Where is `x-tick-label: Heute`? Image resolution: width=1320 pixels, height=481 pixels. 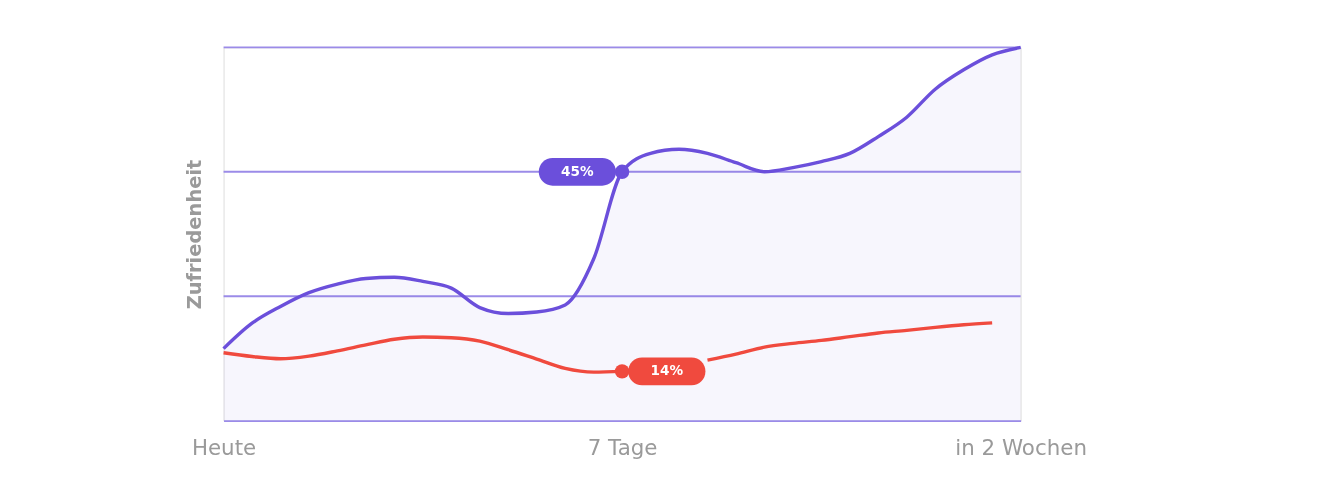 x-tick-label: Heute is located at coordinates (224, 448).